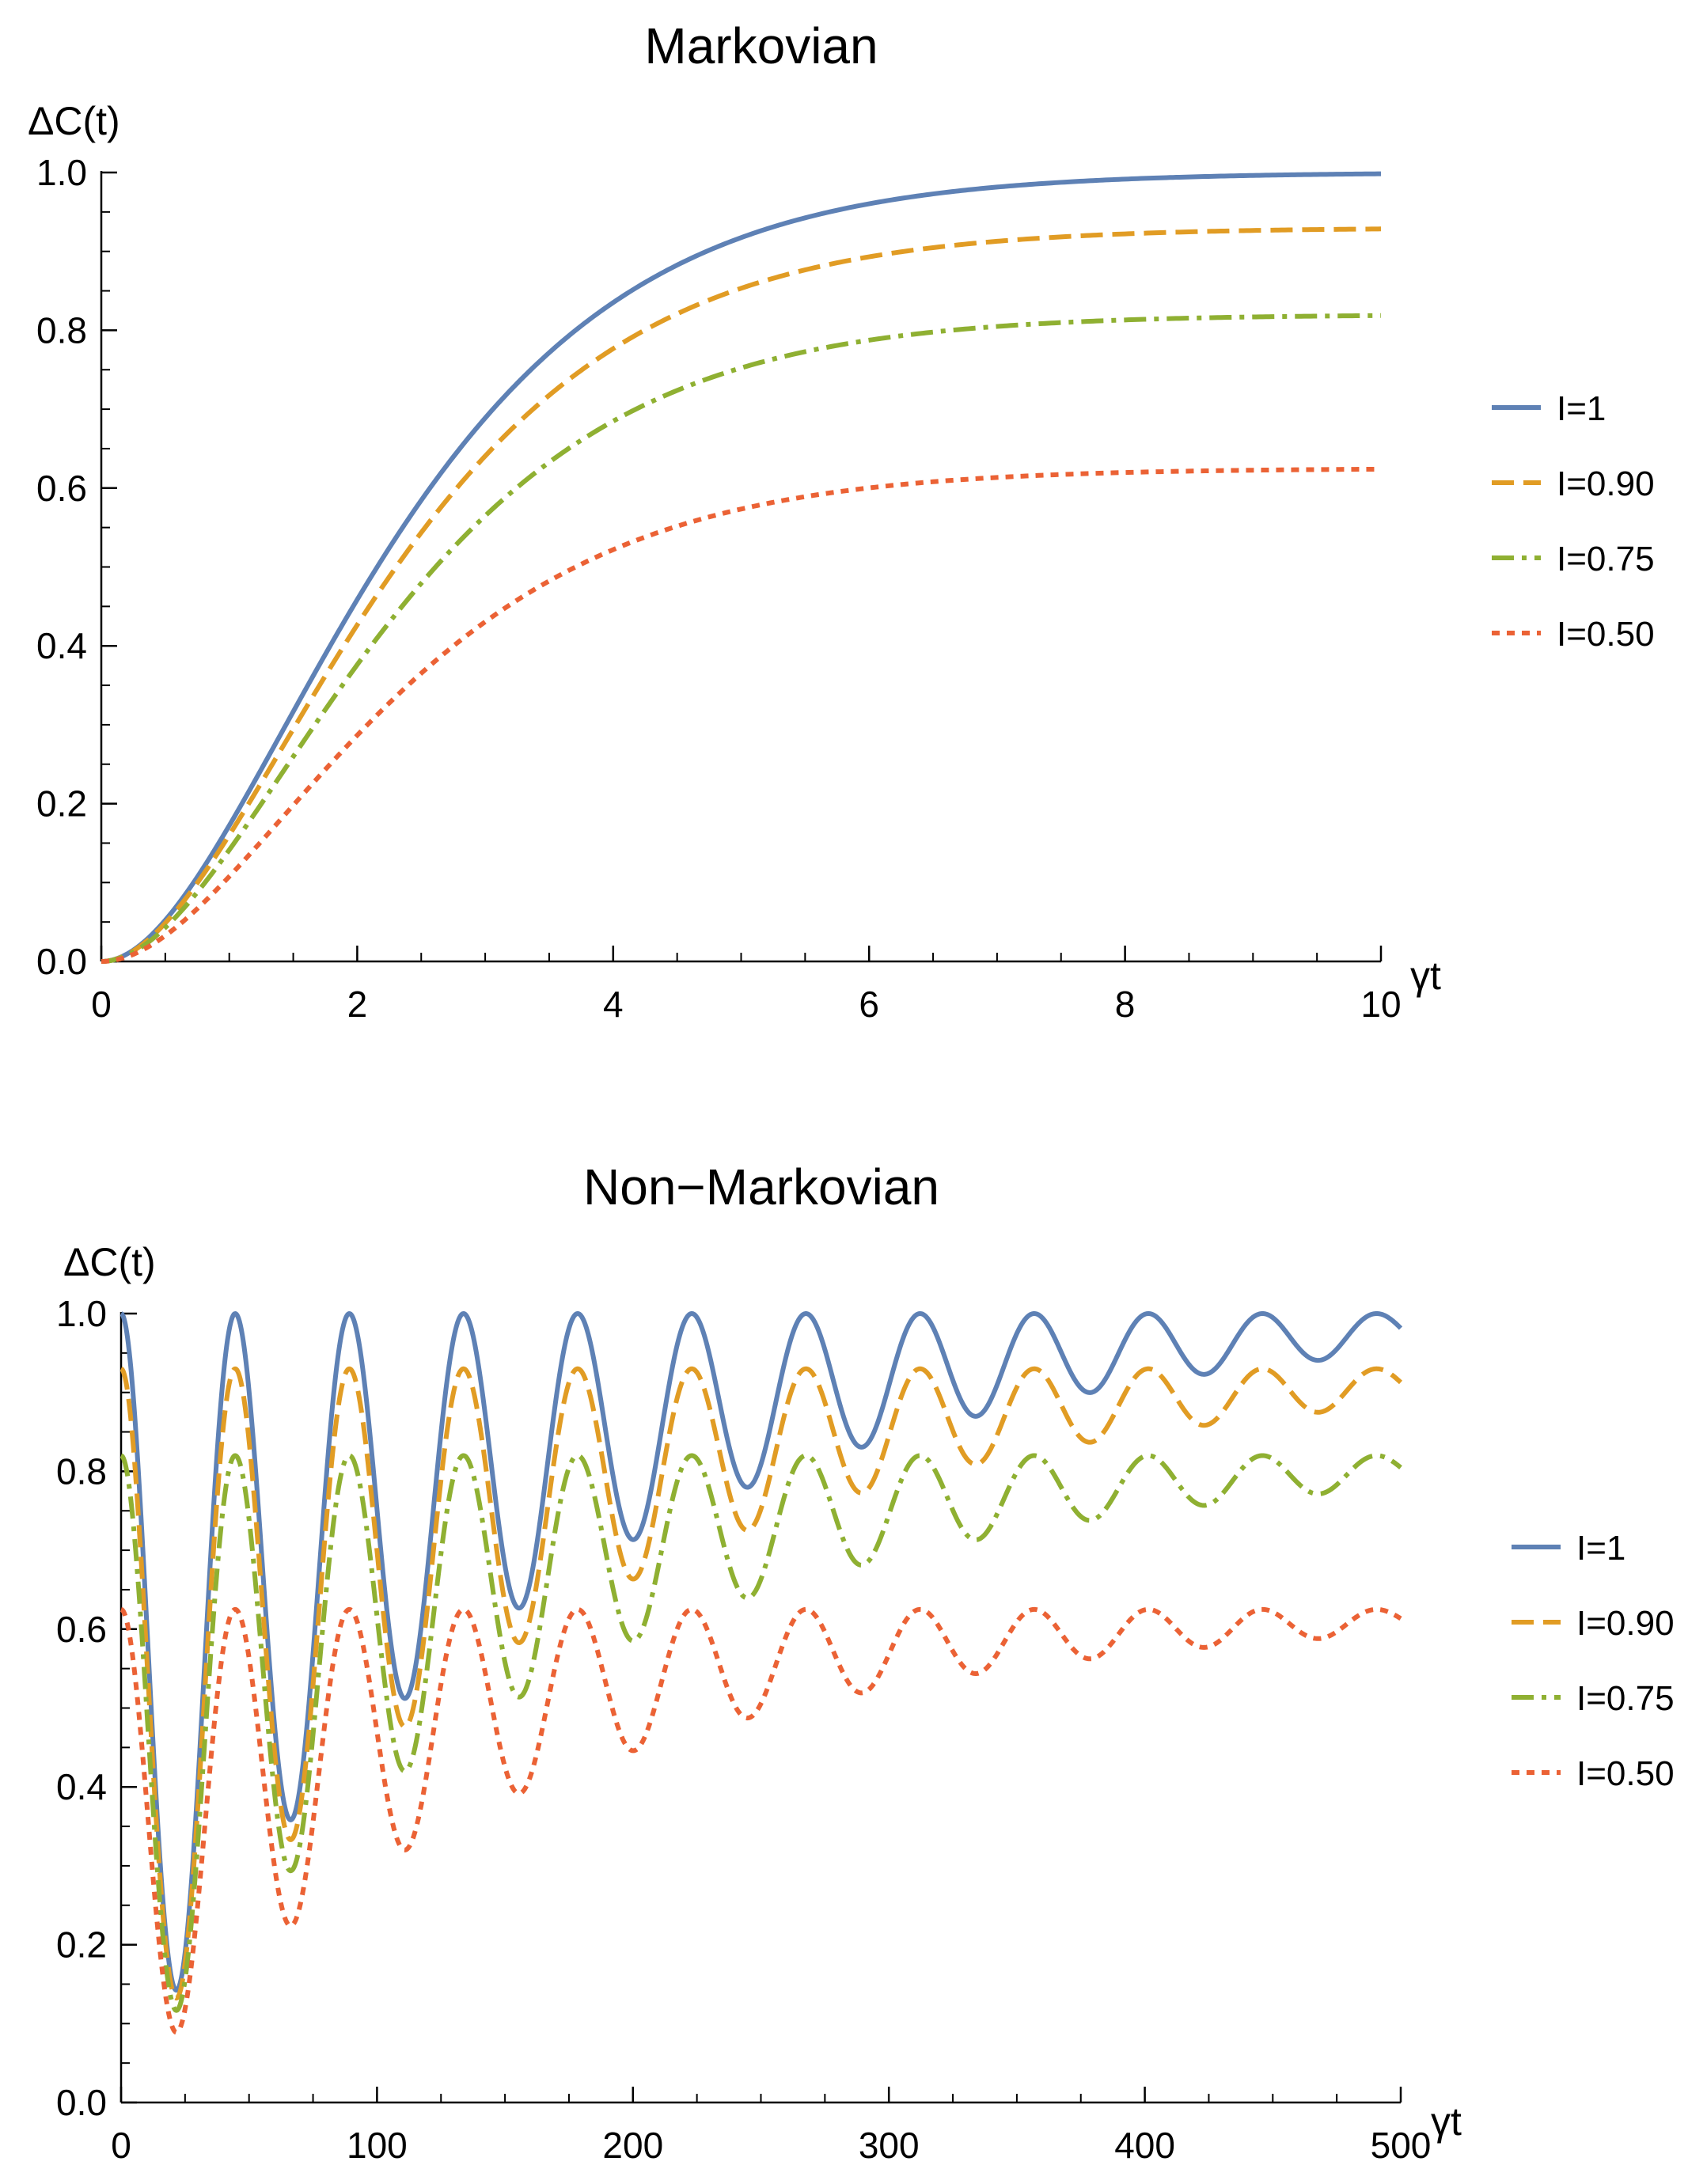 The image size is (1707, 2184). What do you see at coordinates (1401, 2145) in the screenshot?
I see `x-tick-label: 500` at bounding box center [1401, 2145].